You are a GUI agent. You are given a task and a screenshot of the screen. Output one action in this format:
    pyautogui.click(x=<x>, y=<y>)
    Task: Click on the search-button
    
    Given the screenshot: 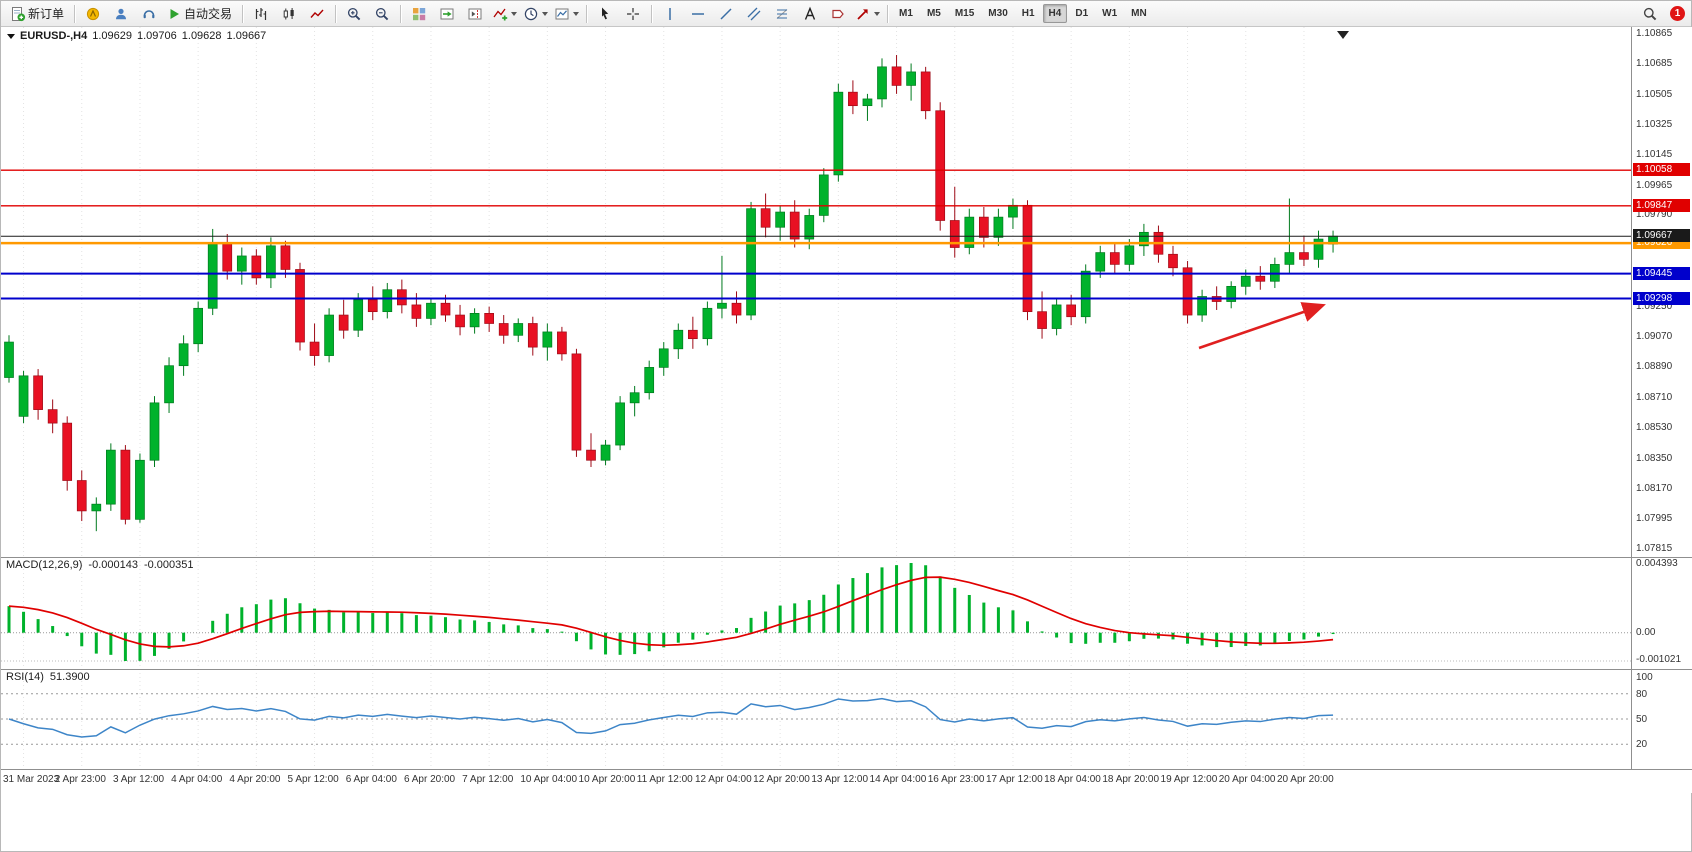 What is the action you would take?
    pyautogui.click(x=1650, y=13)
    